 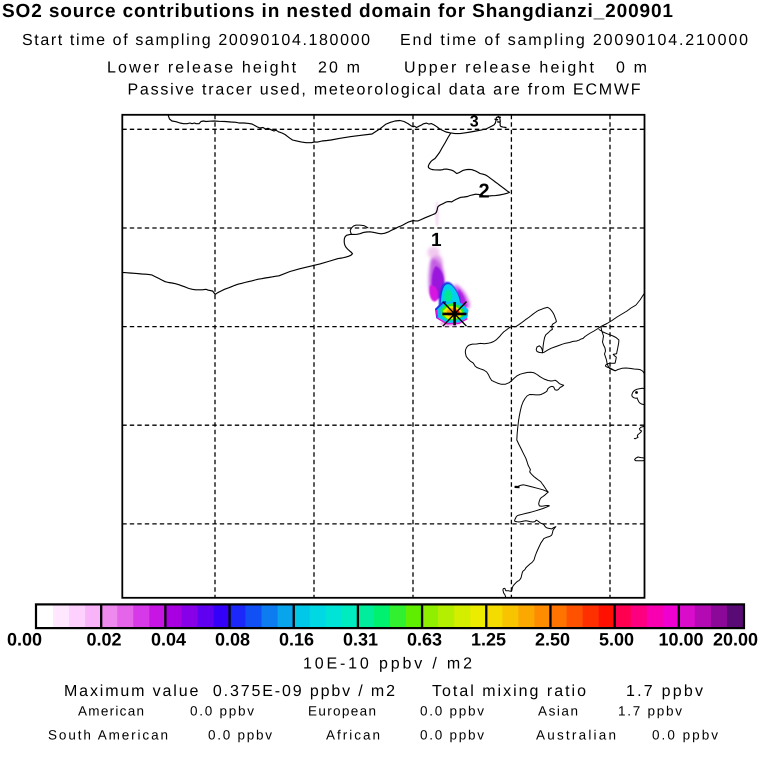 What do you see at coordinates (576, 735) in the screenshot?
I see `svg-text: Australian` at bounding box center [576, 735].